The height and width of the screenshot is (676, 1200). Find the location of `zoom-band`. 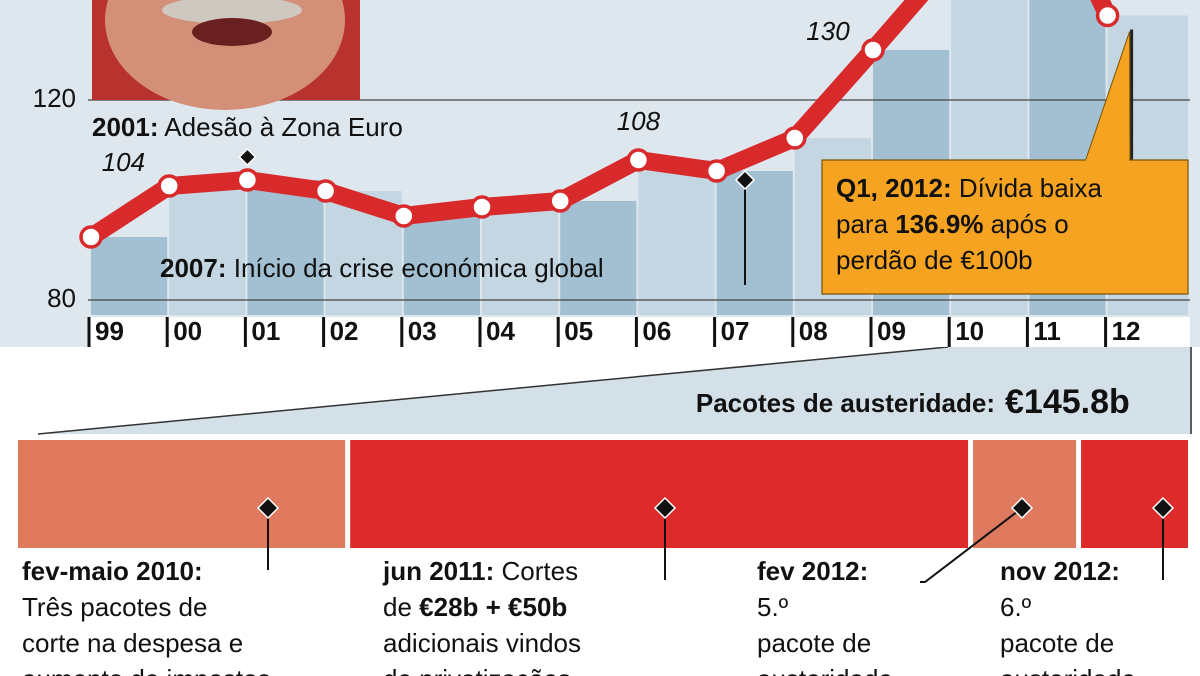

zoom-band is located at coordinates (615, 390).